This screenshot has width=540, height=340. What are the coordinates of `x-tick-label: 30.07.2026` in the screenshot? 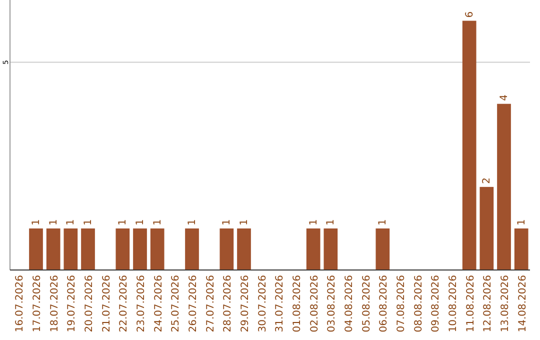 It's located at (262, 303).